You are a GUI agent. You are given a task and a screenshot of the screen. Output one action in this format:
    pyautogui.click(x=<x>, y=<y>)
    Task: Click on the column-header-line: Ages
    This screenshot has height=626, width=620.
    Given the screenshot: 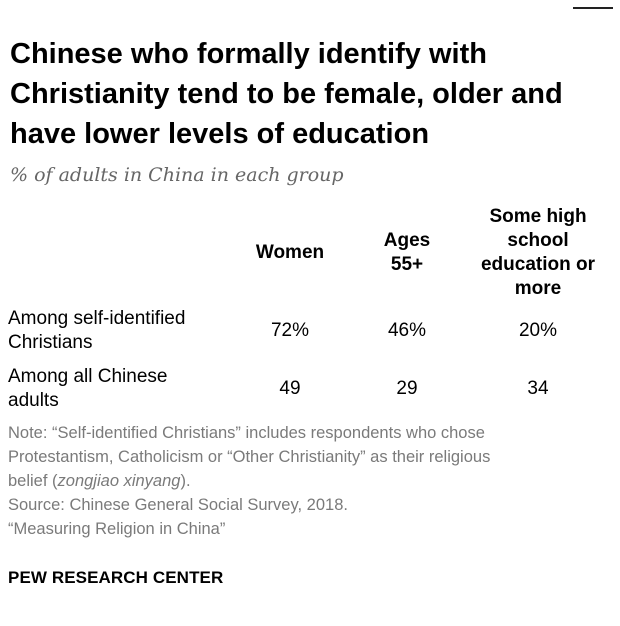 What is the action you would take?
    pyautogui.click(x=407, y=240)
    